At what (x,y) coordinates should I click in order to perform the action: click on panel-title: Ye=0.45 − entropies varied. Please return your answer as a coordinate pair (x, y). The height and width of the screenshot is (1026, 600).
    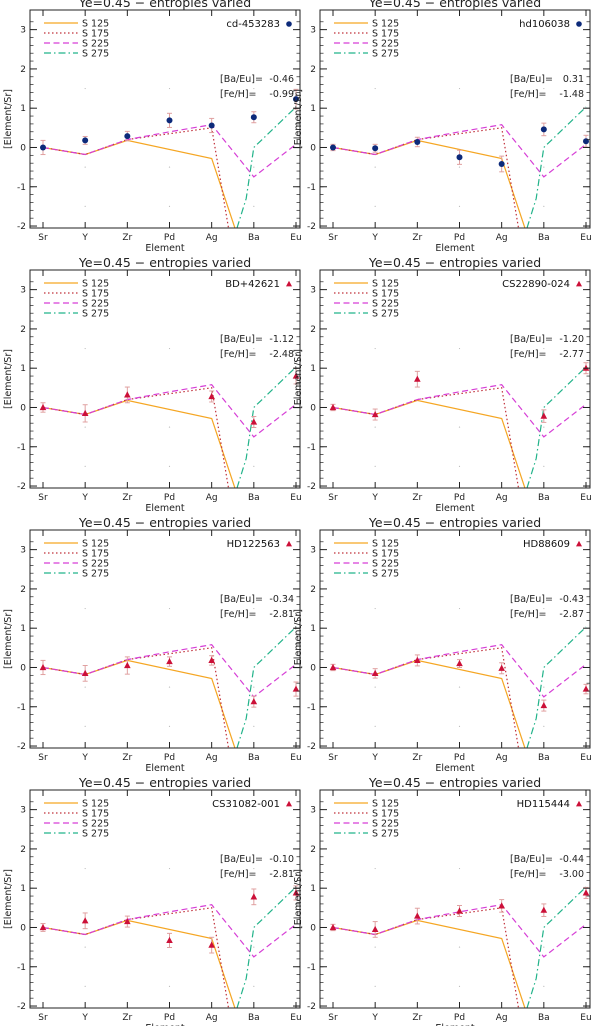
    Looking at the image, I should click on (454, 782).